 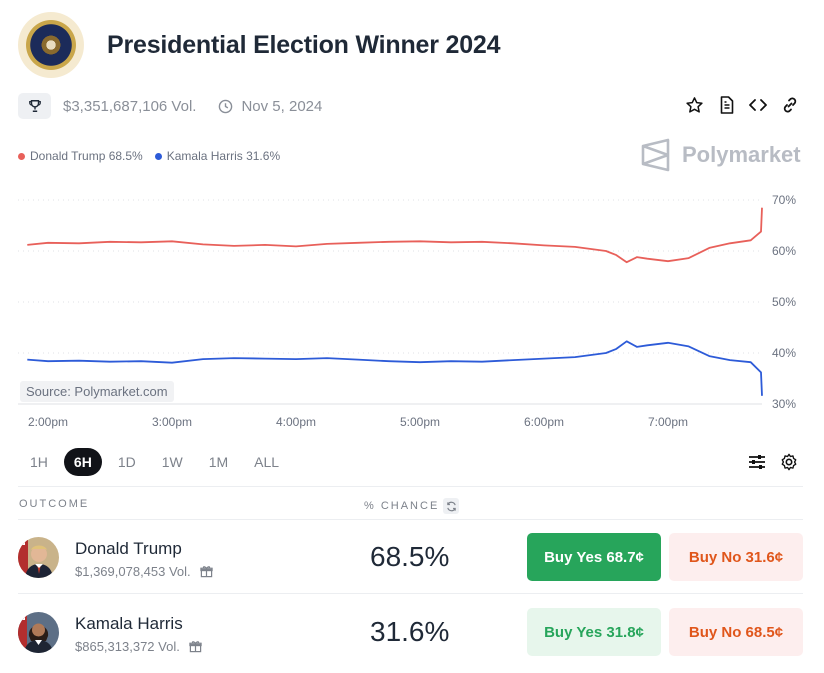 What do you see at coordinates (172, 462) in the screenshot?
I see `range-1w: 1W` at bounding box center [172, 462].